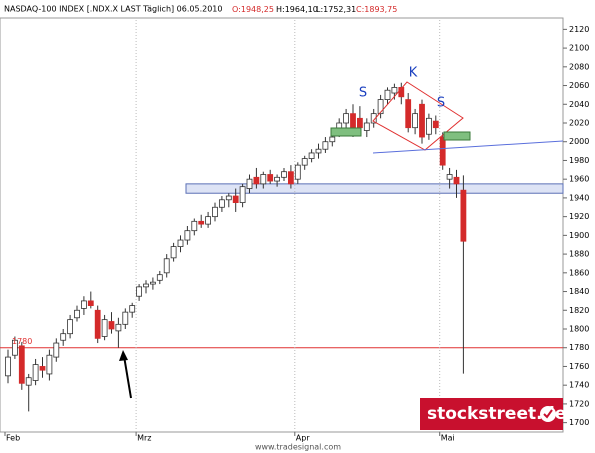 The image size is (595, 453). I want to click on y-tick-label: 2020, so click(579, 123).